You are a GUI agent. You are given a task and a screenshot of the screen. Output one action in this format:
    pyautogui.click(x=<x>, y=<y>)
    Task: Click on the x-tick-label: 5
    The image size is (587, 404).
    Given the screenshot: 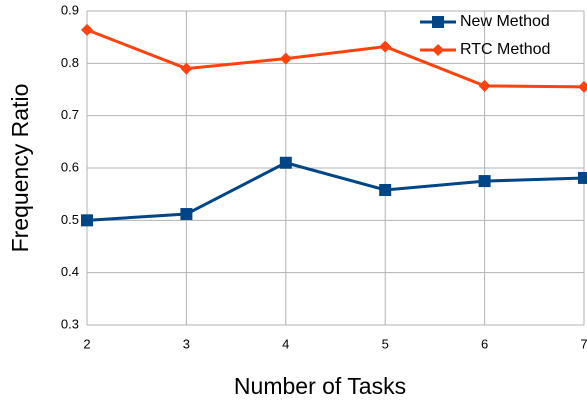 What is the action you would take?
    pyautogui.click(x=385, y=343)
    